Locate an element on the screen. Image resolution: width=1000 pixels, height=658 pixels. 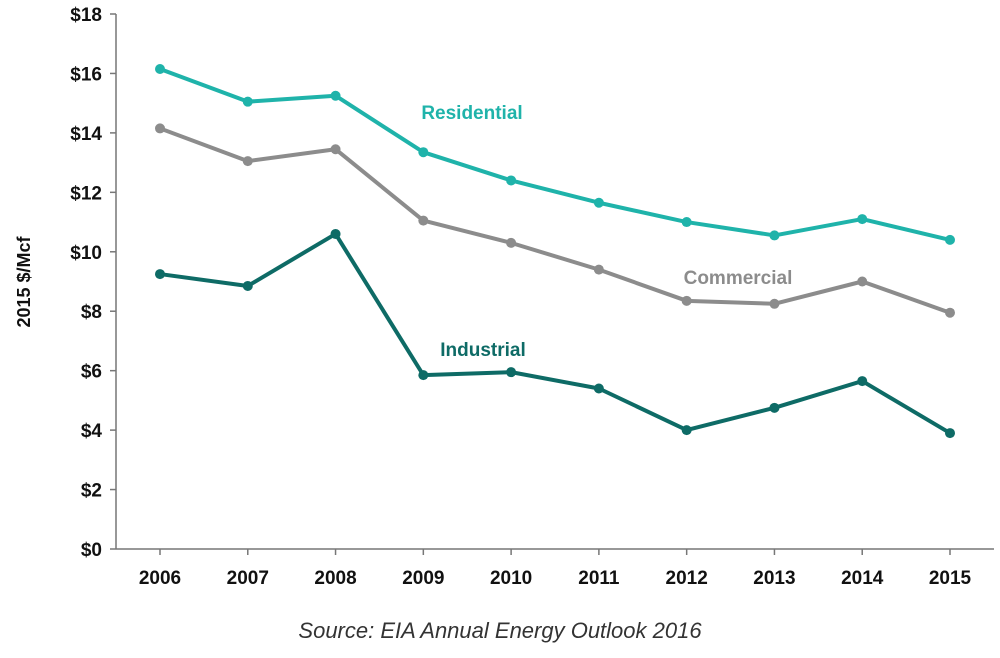
x-tick-label: 2012 is located at coordinates (687, 578).